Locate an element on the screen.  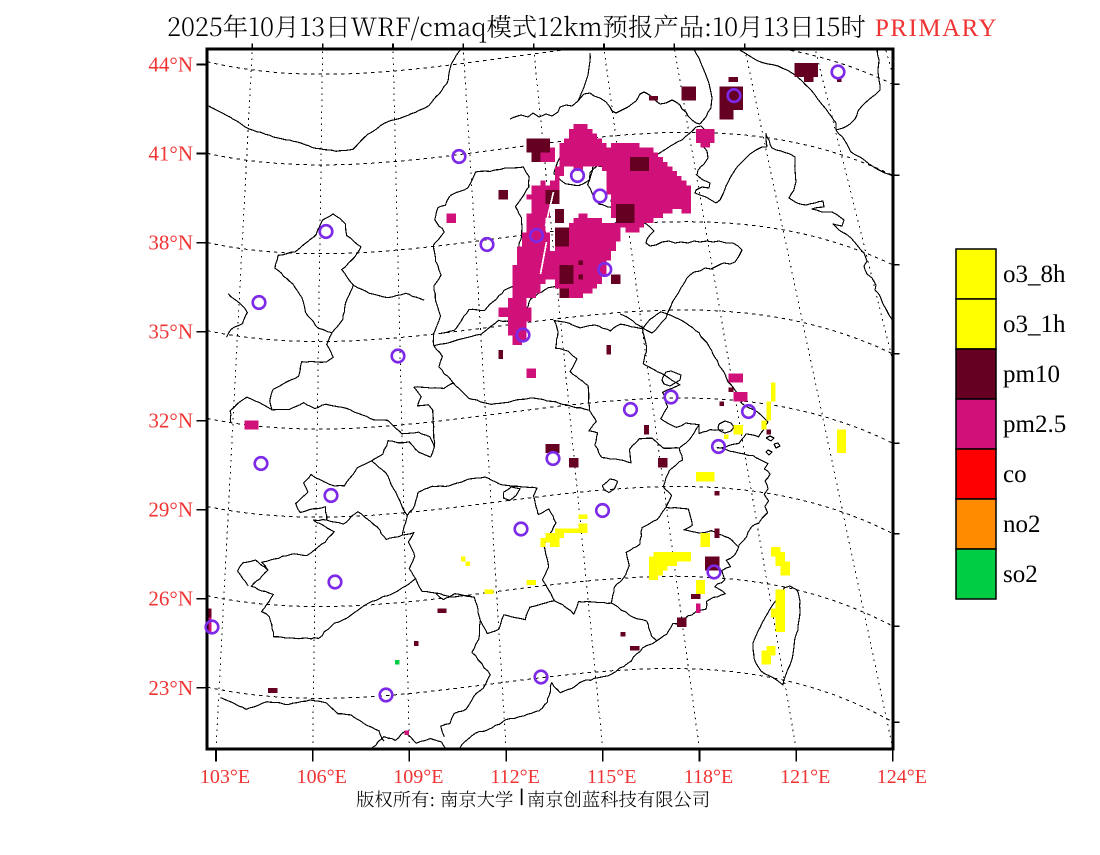
svg-text: o3_8h is located at coordinates (1034, 274).